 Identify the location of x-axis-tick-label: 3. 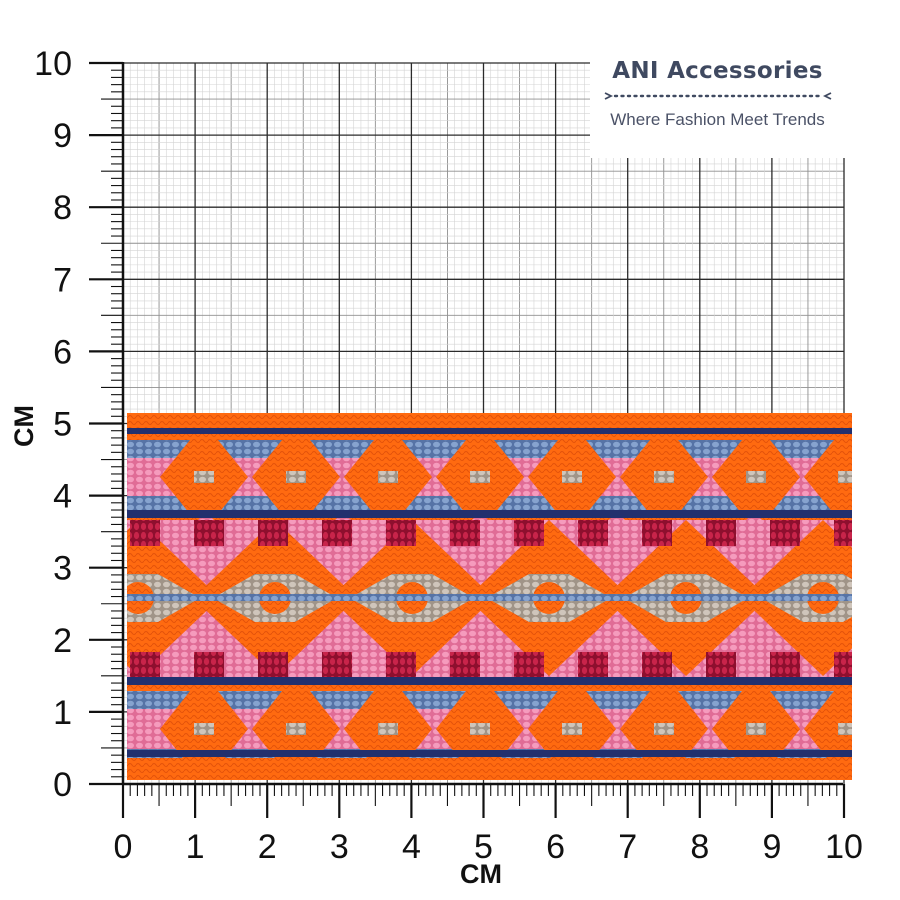
(339, 847).